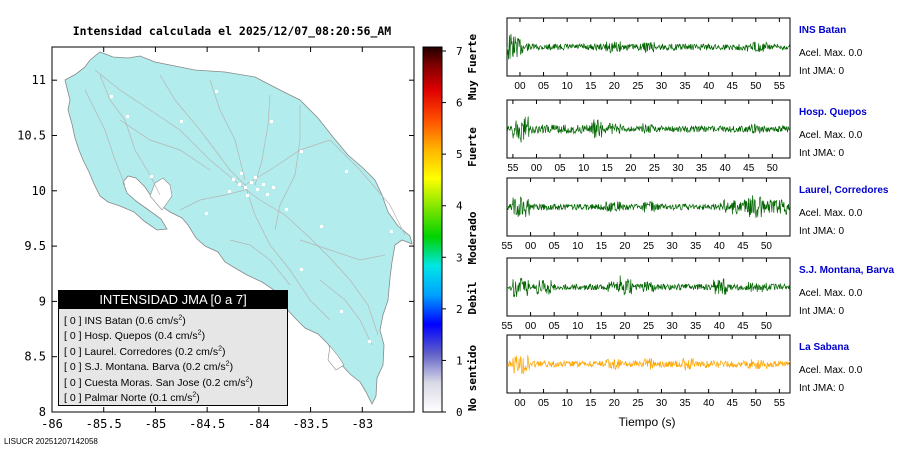 This screenshot has width=910, height=464. I want to click on legend-title: INTENSIDAD JMA [0 a 7], so click(173, 300).